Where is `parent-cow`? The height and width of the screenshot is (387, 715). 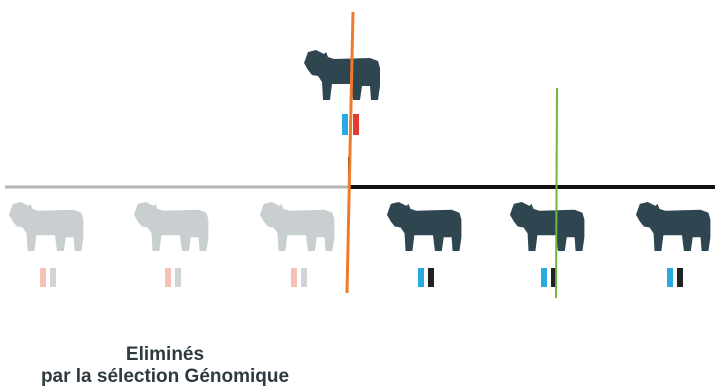 parent-cow is located at coordinates (342, 92).